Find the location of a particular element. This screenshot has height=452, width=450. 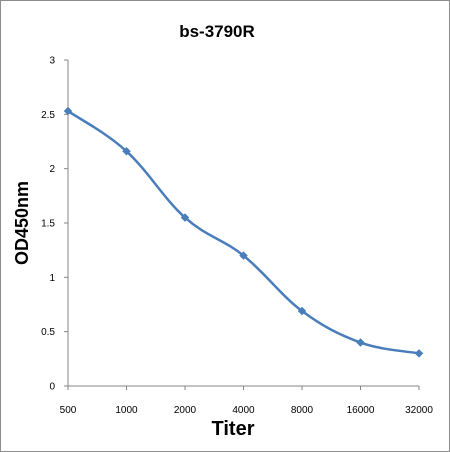

x-tick-label: 32000 is located at coordinates (419, 410).